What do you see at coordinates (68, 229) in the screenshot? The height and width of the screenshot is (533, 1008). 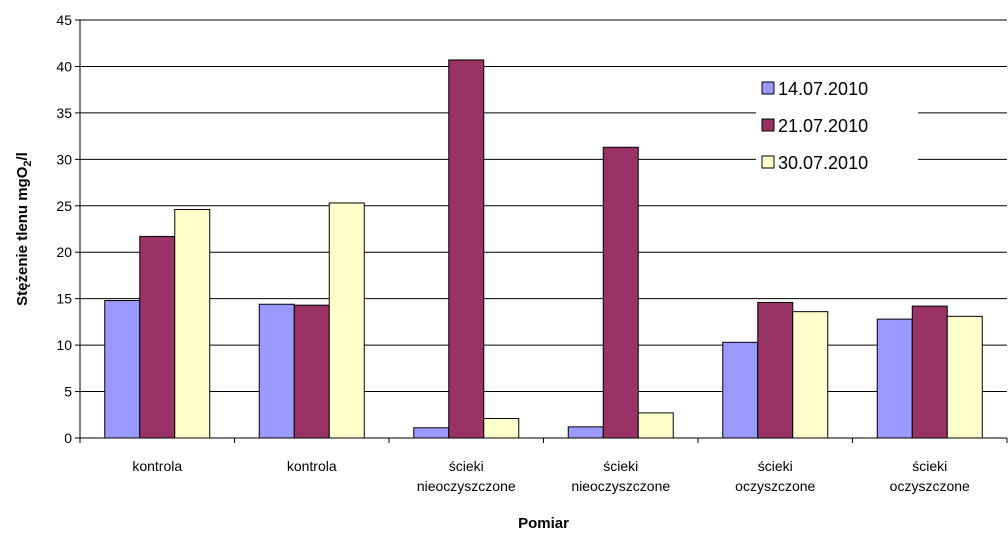 I see `y-tick-labels: 0 5 10 15 20 25 30 35 40 45` at bounding box center [68, 229].